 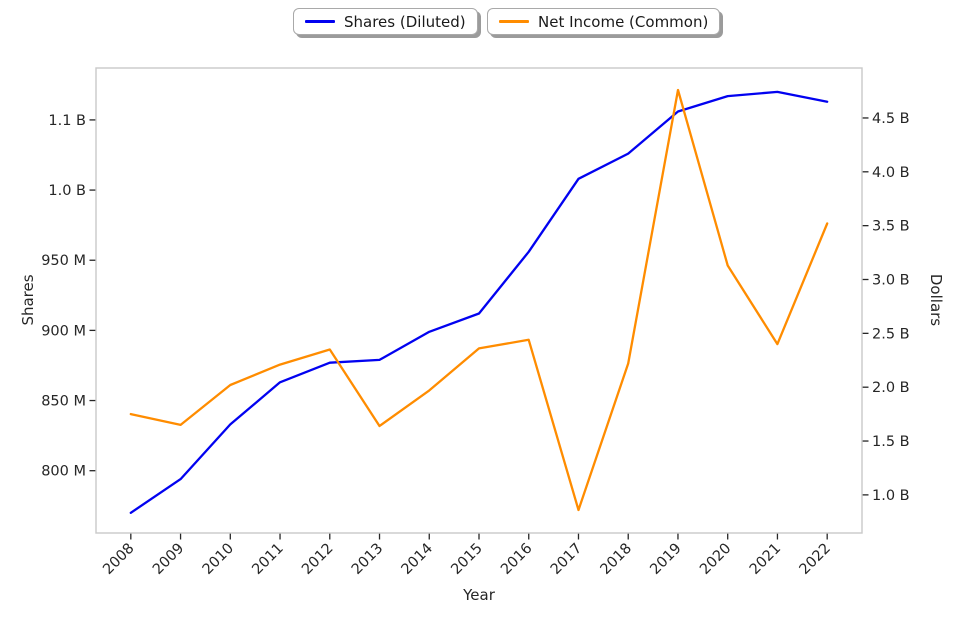 What do you see at coordinates (623, 21) in the screenshot?
I see `legend-label-net-income: Net Income (Common)` at bounding box center [623, 21].